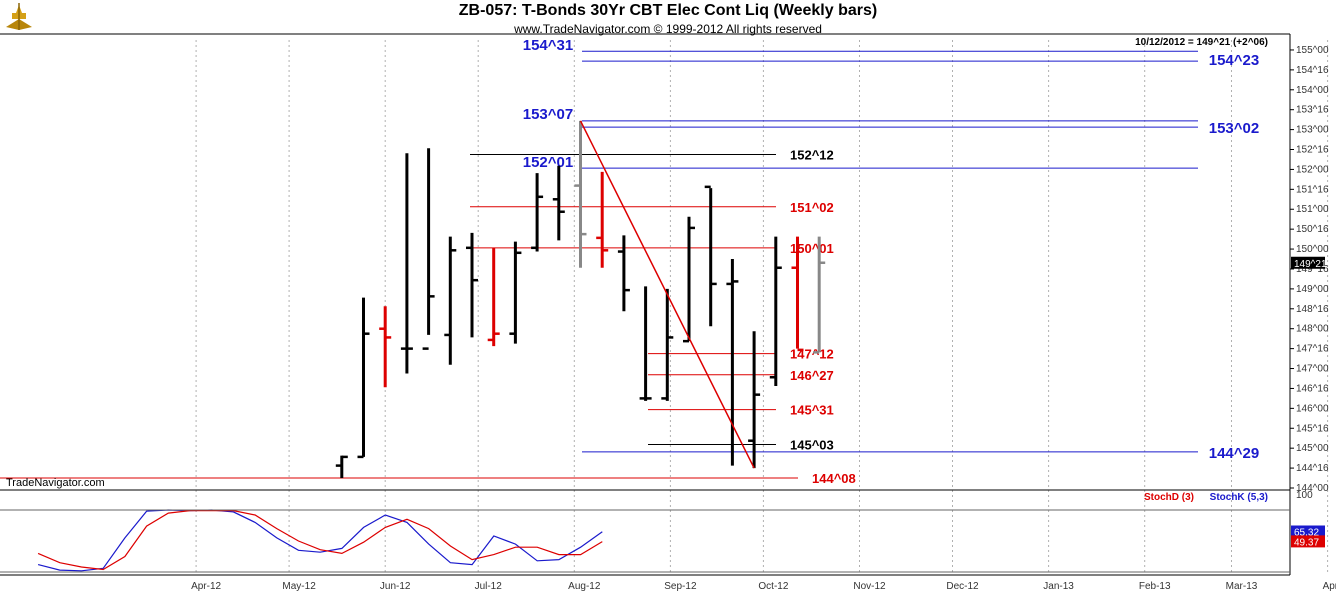 The image size is (1336, 594). I want to click on stochd-last-box, so click(1308, 541).